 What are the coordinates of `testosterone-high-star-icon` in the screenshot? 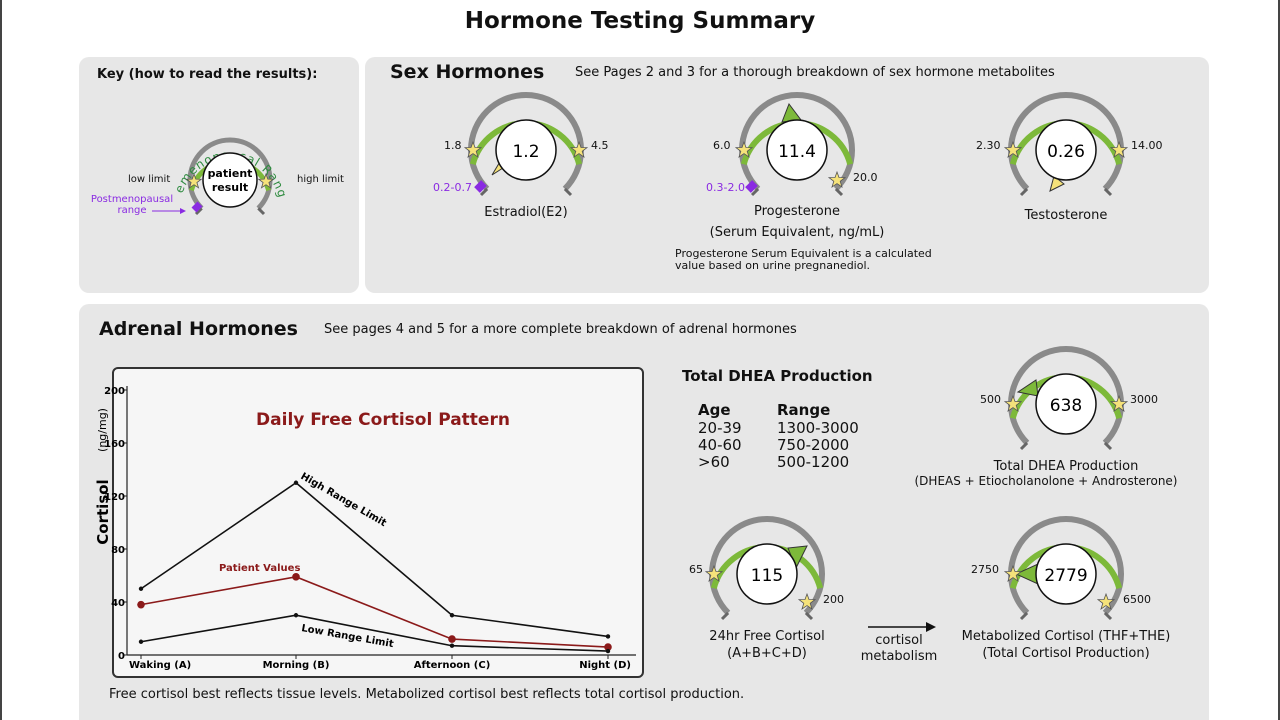 It's located at (1119, 149).